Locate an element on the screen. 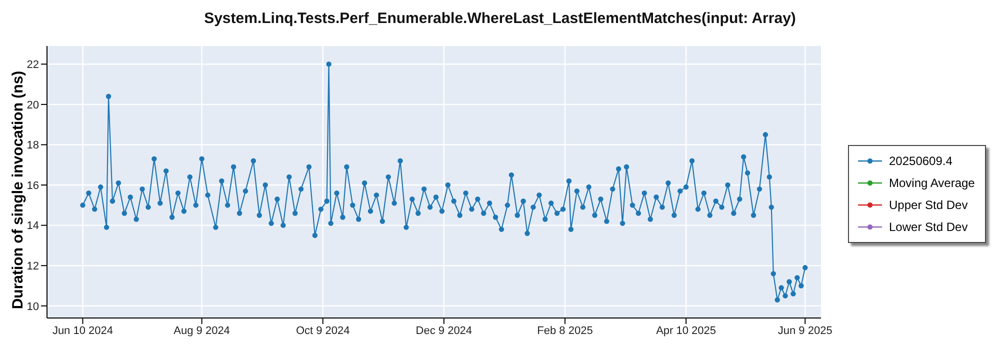 This screenshot has width=1000, height=350. y-axis-title: Duration of single invocation (ns) is located at coordinates (18, 190).